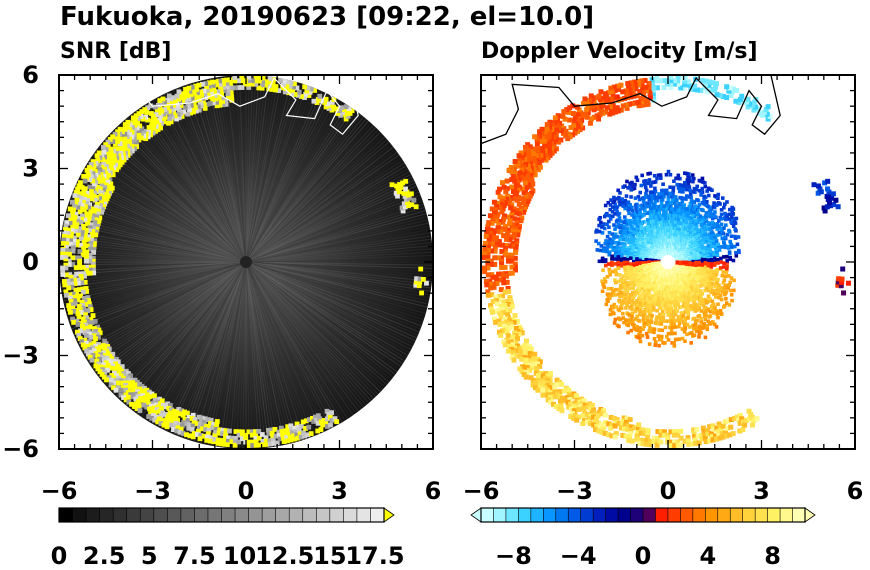 This screenshot has width=870, height=570. I want to click on figure-title: Fukuoka, 20190623 [09:22, el=10.0], so click(327, 17).